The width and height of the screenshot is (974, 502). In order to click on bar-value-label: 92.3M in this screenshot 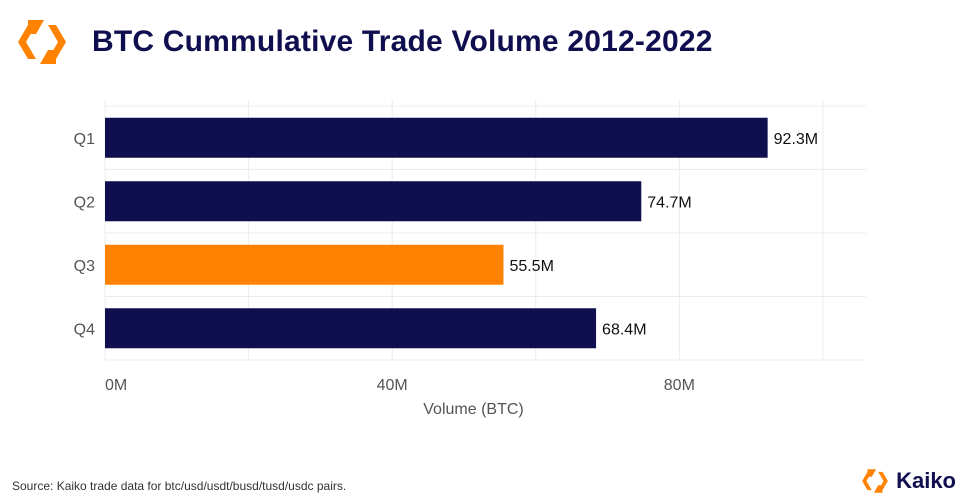, I will do `click(796, 139)`.